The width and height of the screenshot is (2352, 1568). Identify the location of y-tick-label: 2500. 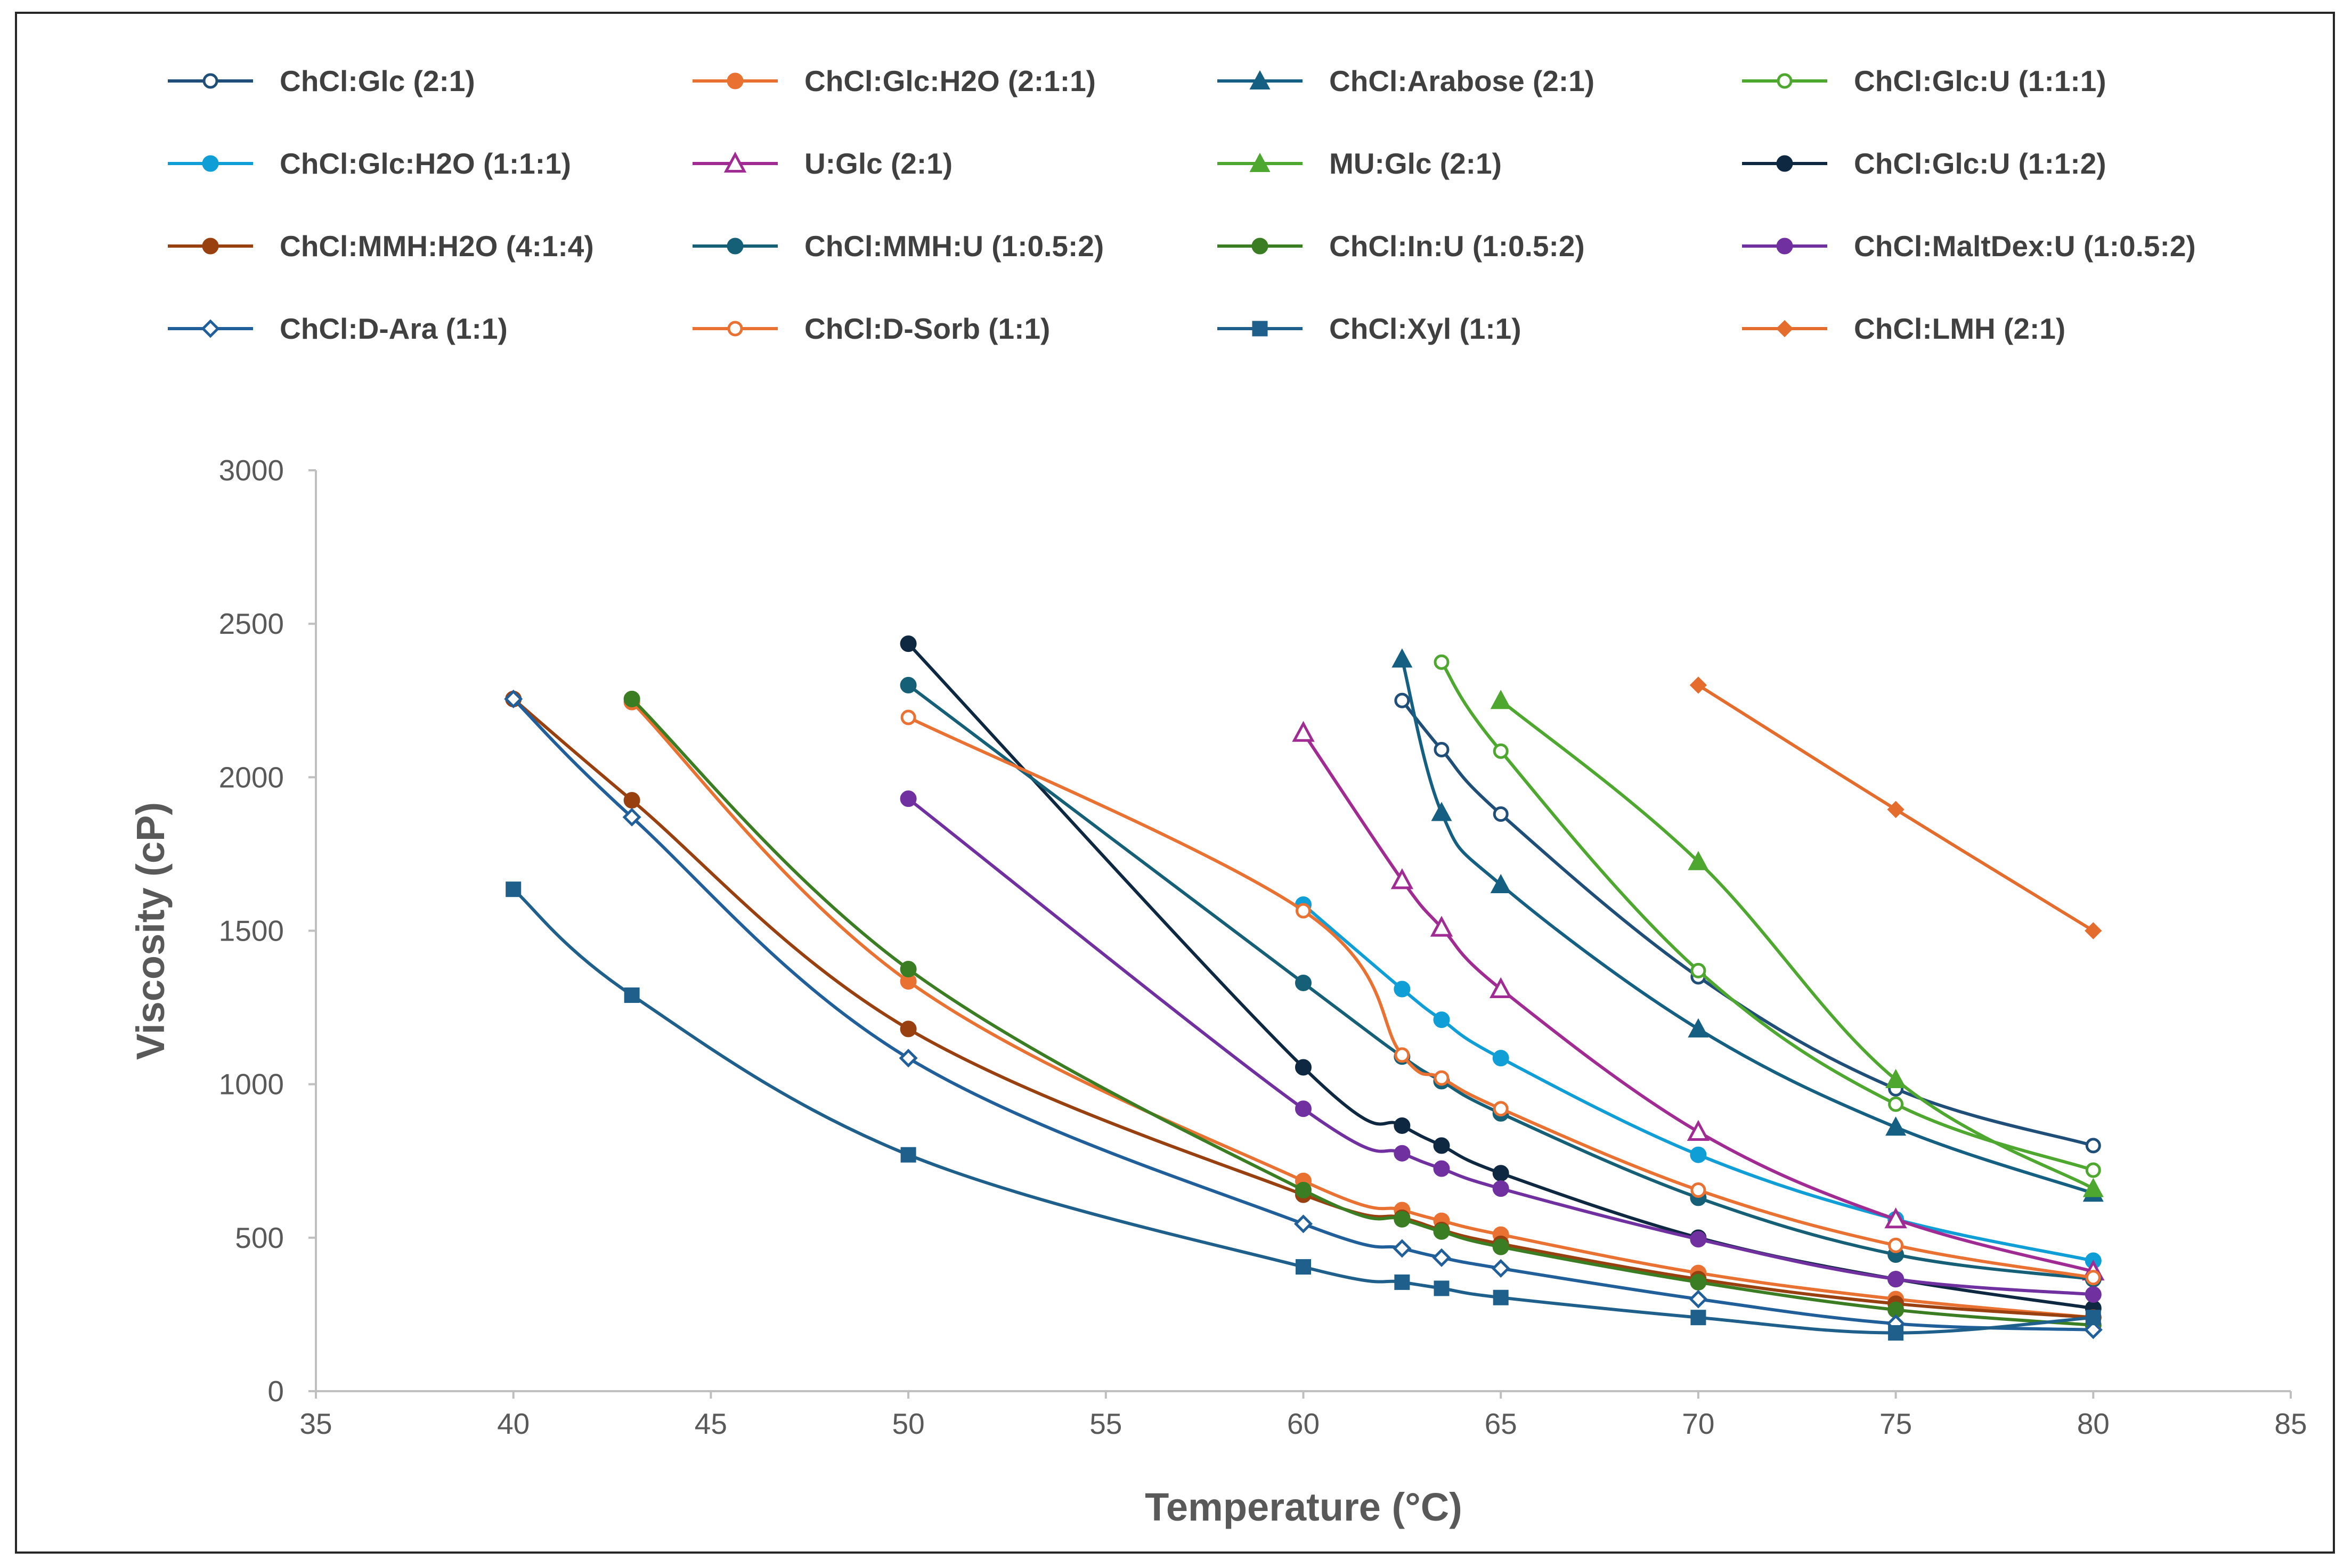
(252, 624).